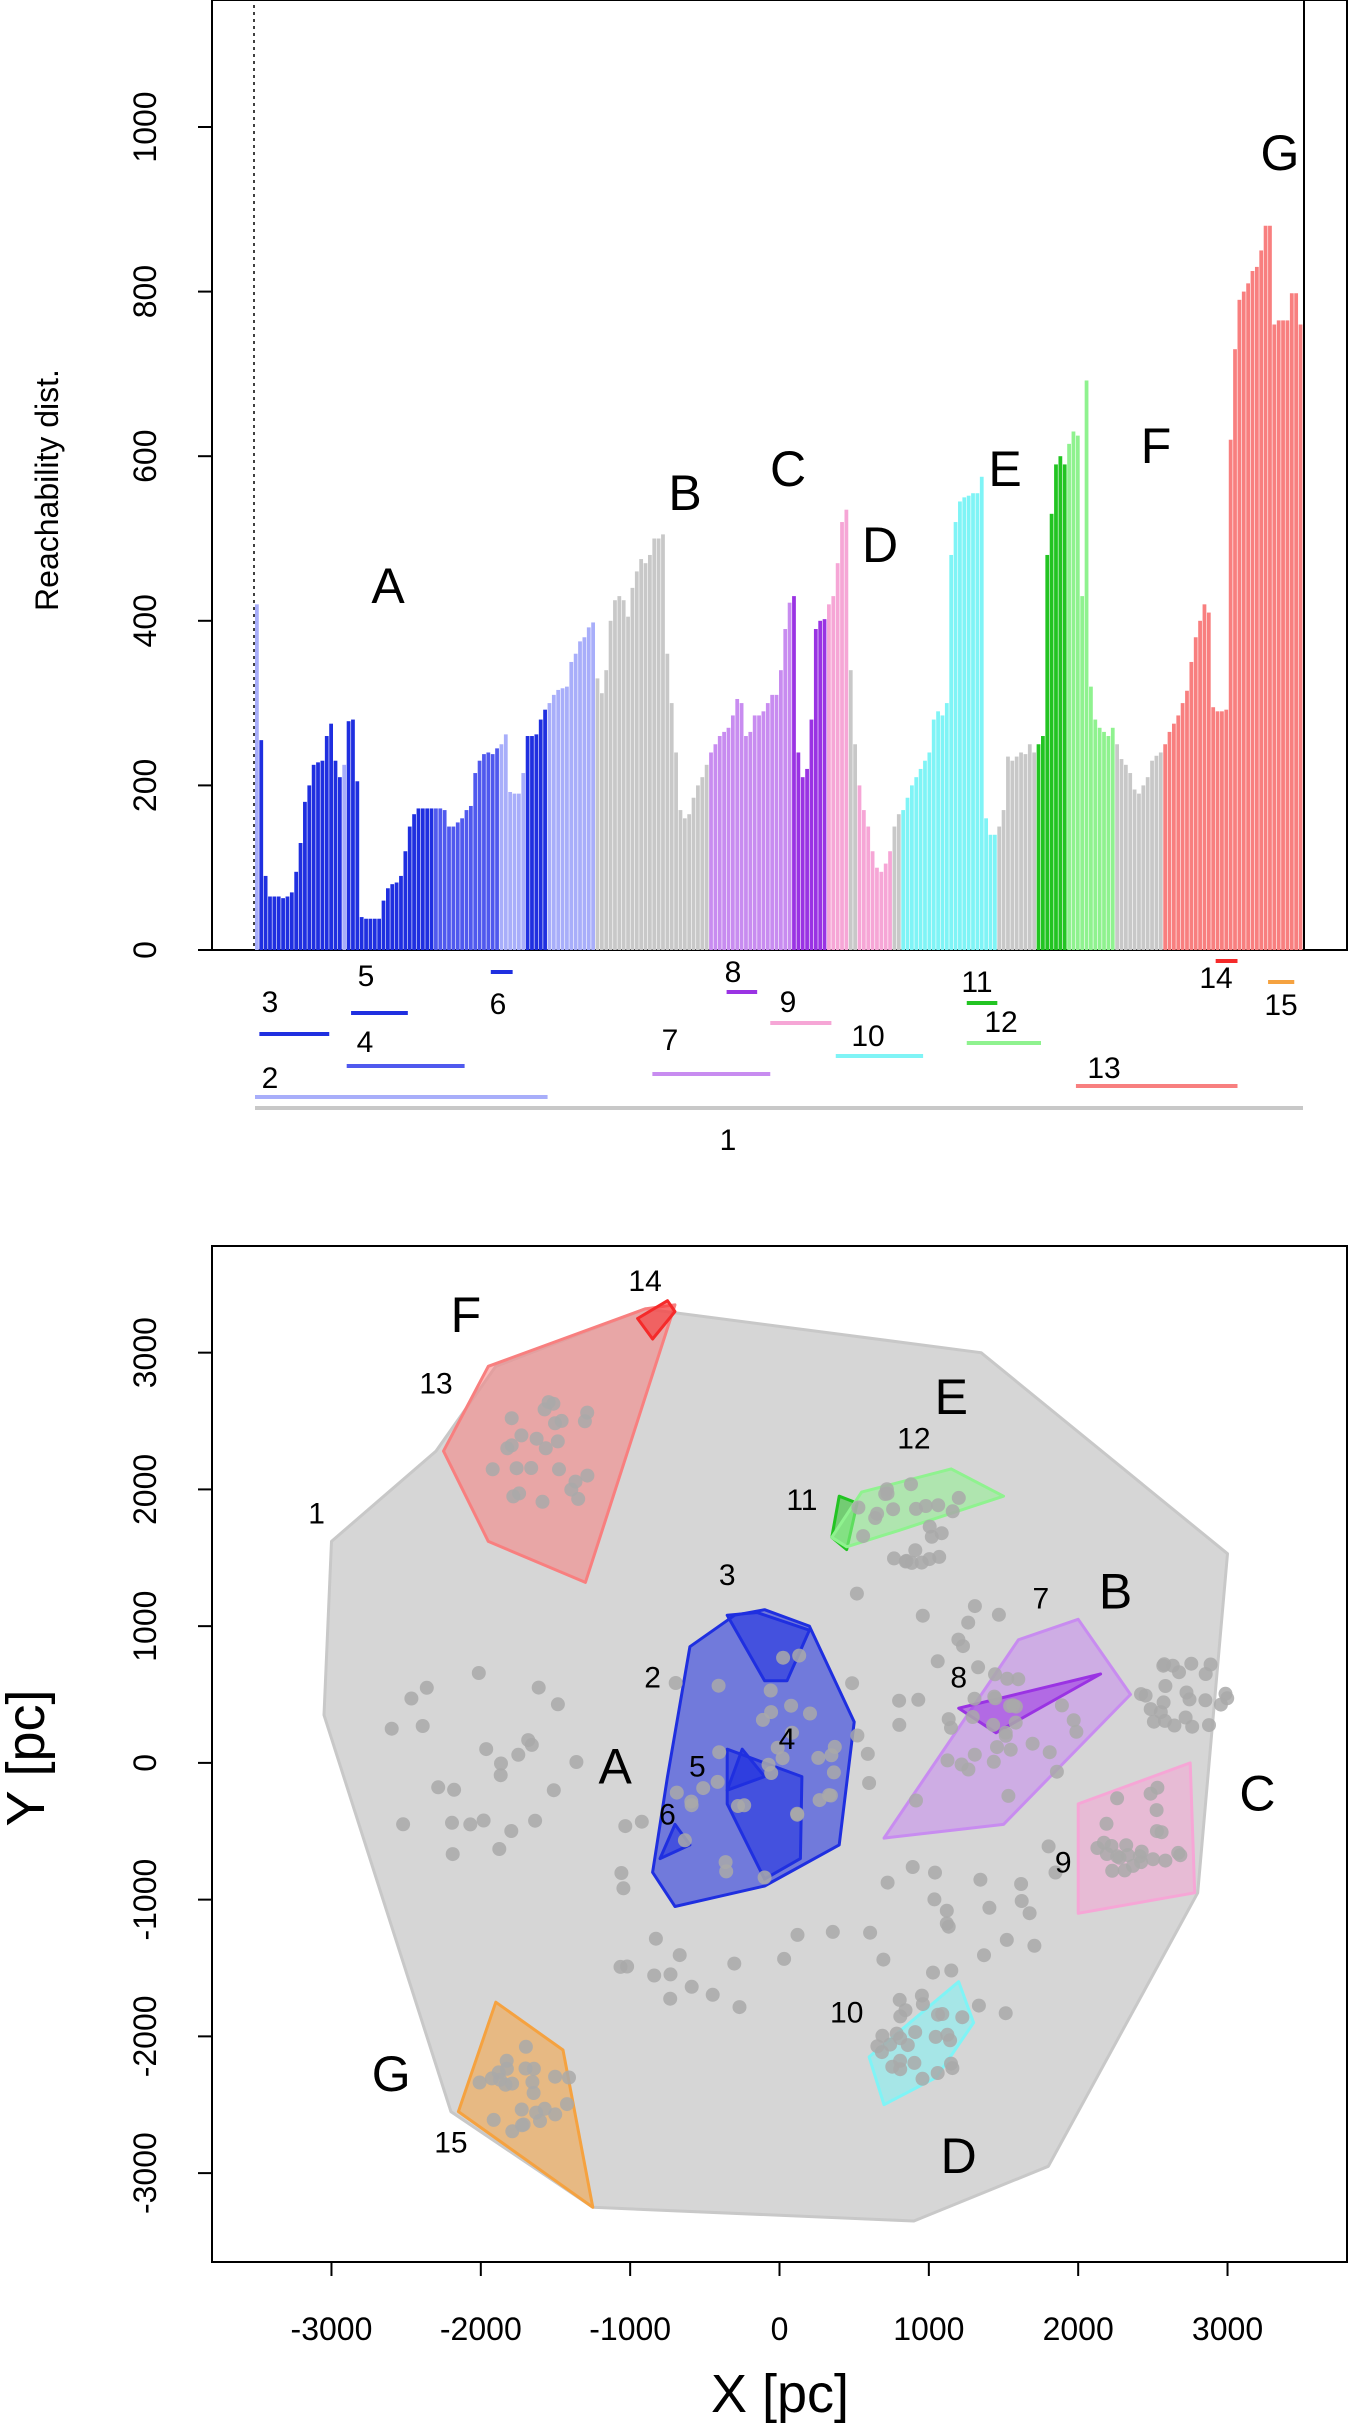 This screenshot has height=2426, width=1350. What do you see at coordinates (145, 1763) in the screenshot?
I see `y-tick-label: 0` at bounding box center [145, 1763].